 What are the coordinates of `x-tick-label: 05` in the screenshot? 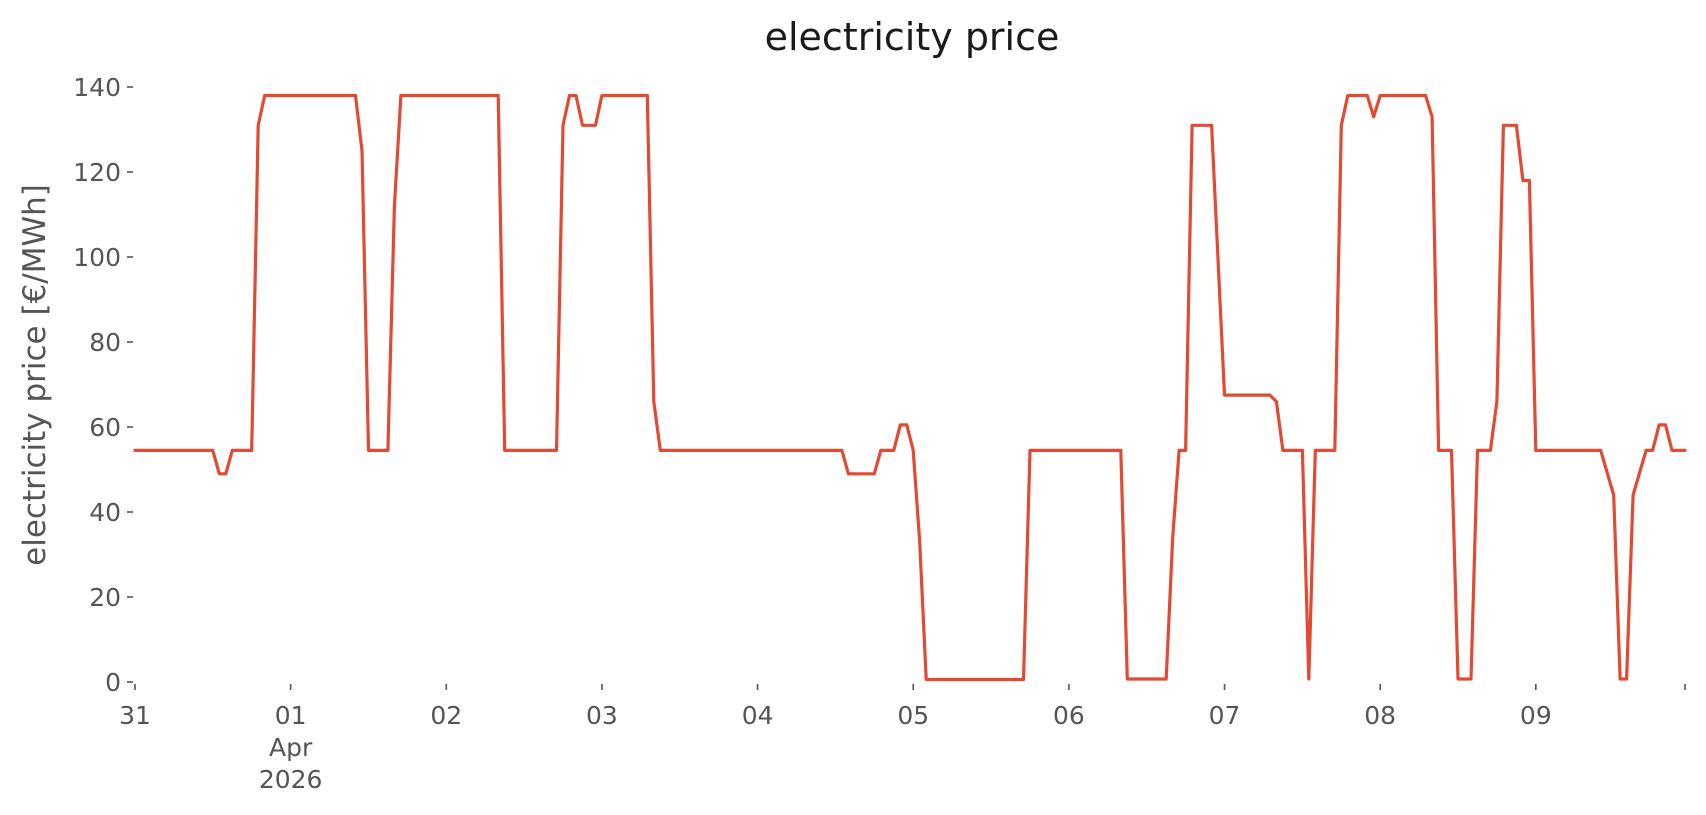 It's located at (913, 715).